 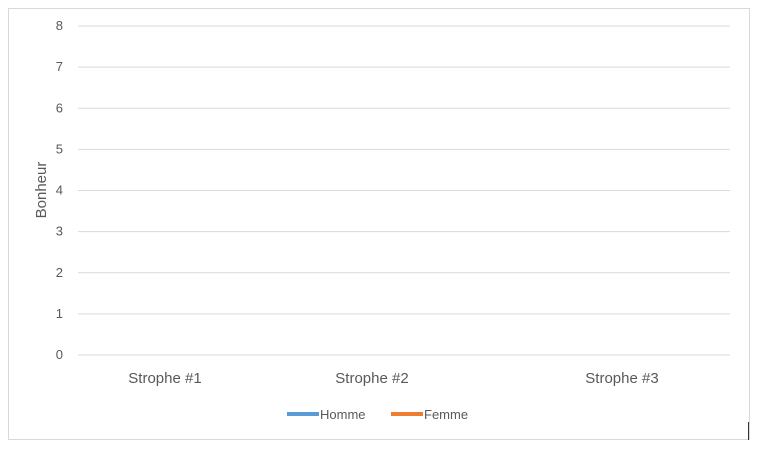 What do you see at coordinates (164, 378) in the screenshot?
I see `x-tick-label: Strophe #1` at bounding box center [164, 378].